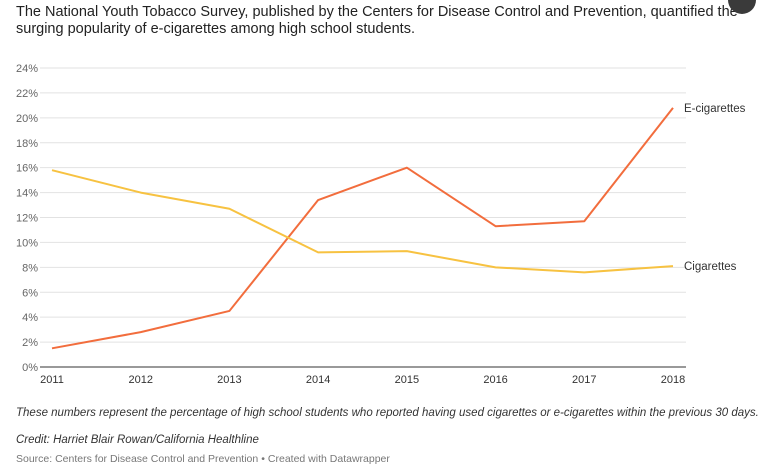 Image resolution: width=768 pixels, height=466 pixels. What do you see at coordinates (495, 380) in the screenshot?
I see `x-tick-label: 2016` at bounding box center [495, 380].